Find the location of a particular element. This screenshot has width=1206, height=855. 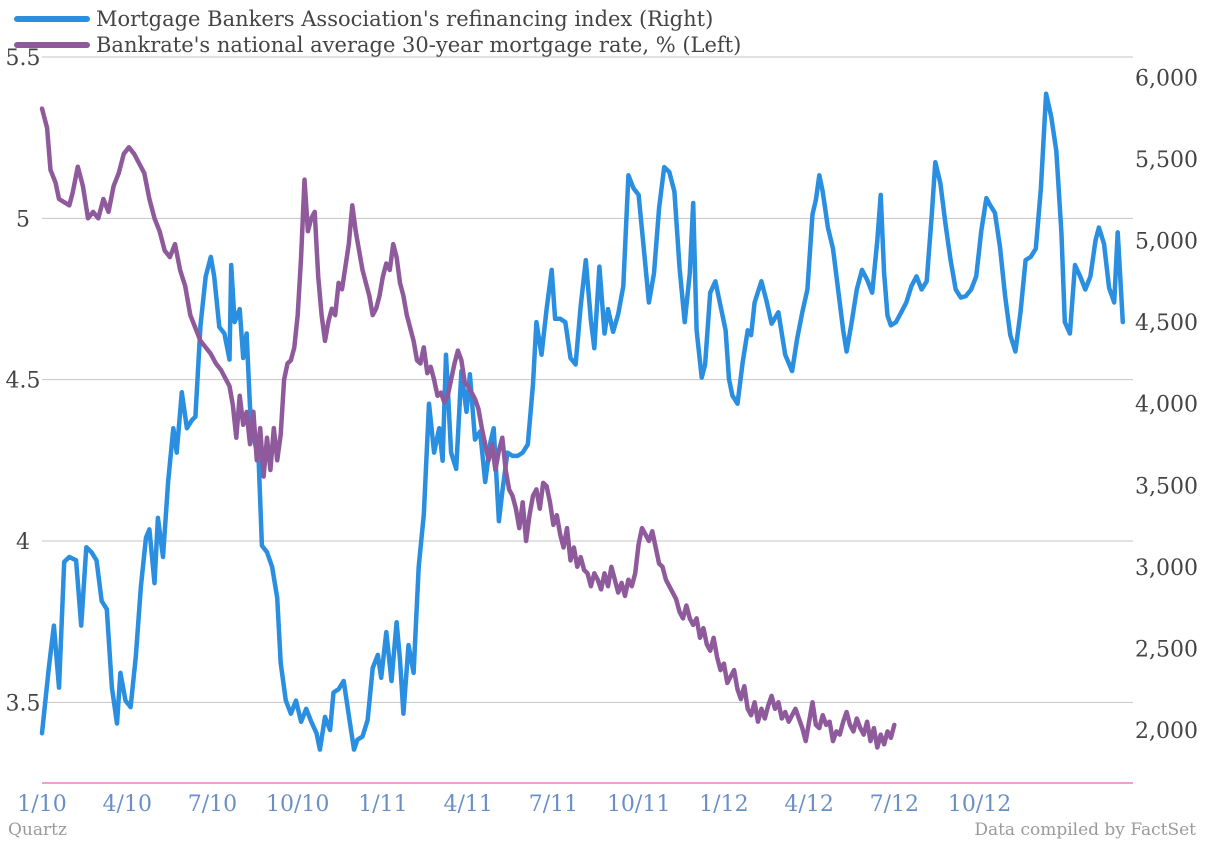

x-tick-label: 7/10 is located at coordinates (212, 804).